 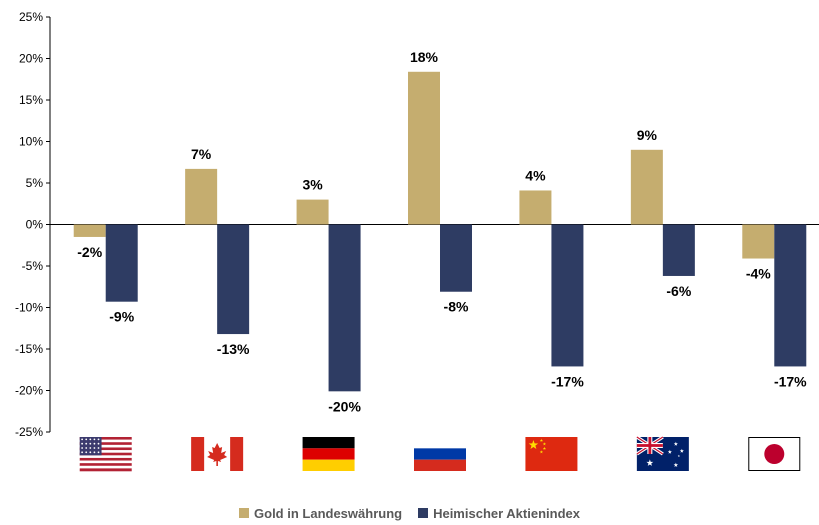 I want to click on legend-label-equity: Heimischer Aktienindex, so click(x=506, y=513).